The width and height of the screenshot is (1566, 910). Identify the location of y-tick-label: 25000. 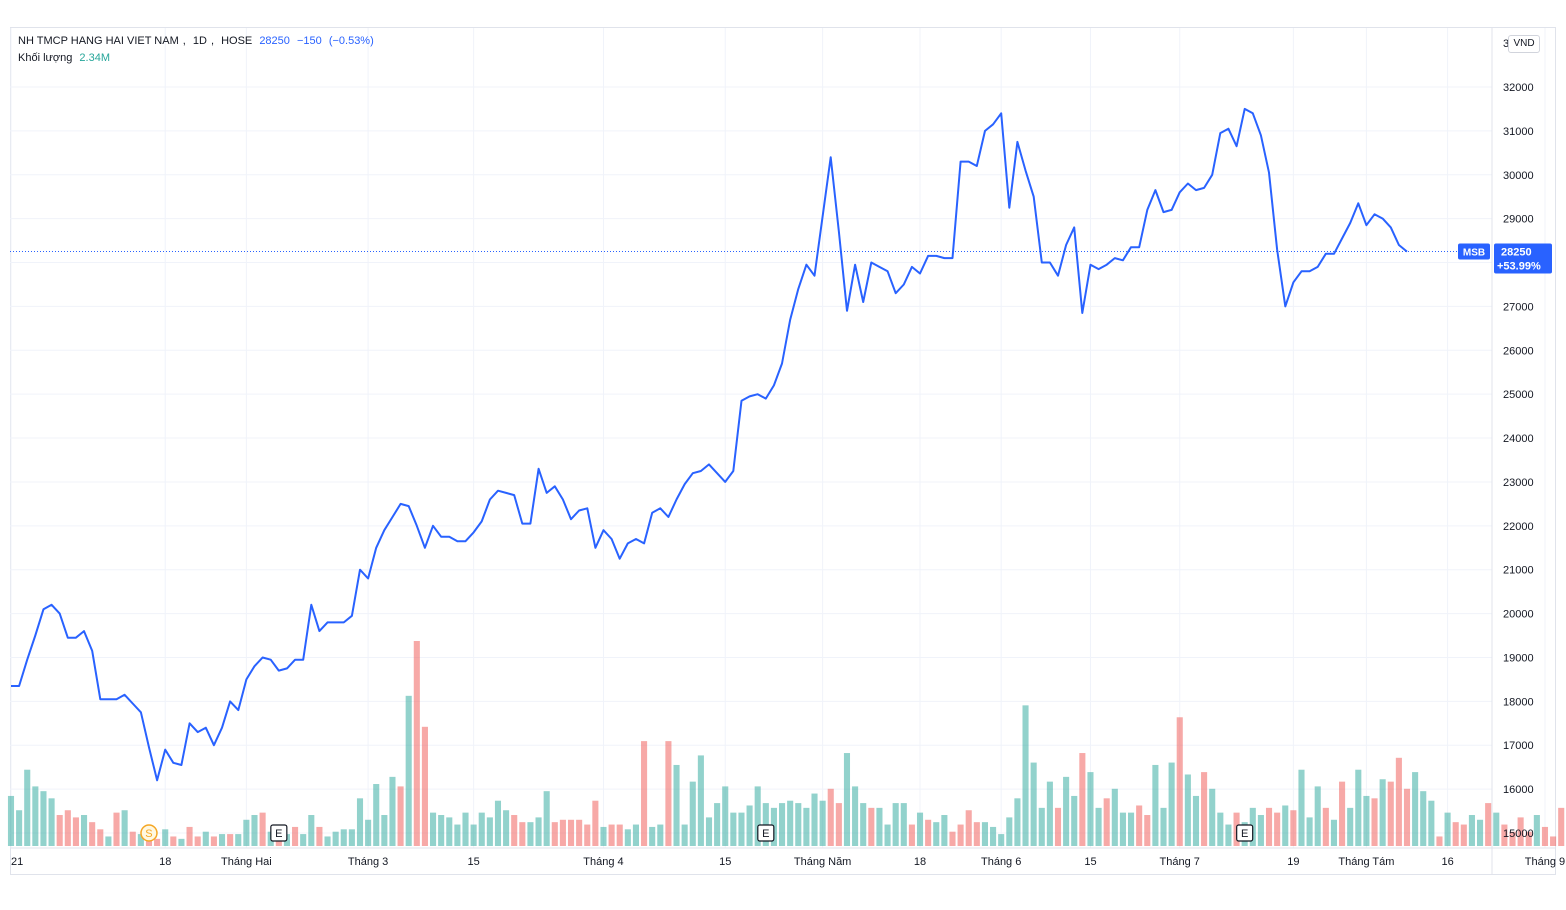
(1518, 395).